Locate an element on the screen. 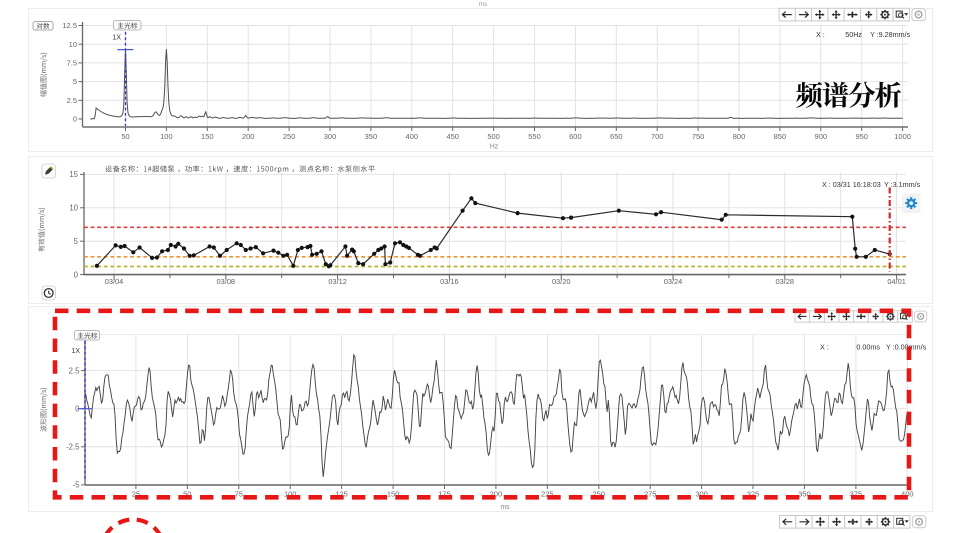 This screenshot has width=960, height=533. svg-text: 950 is located at coordinates (861, 136).